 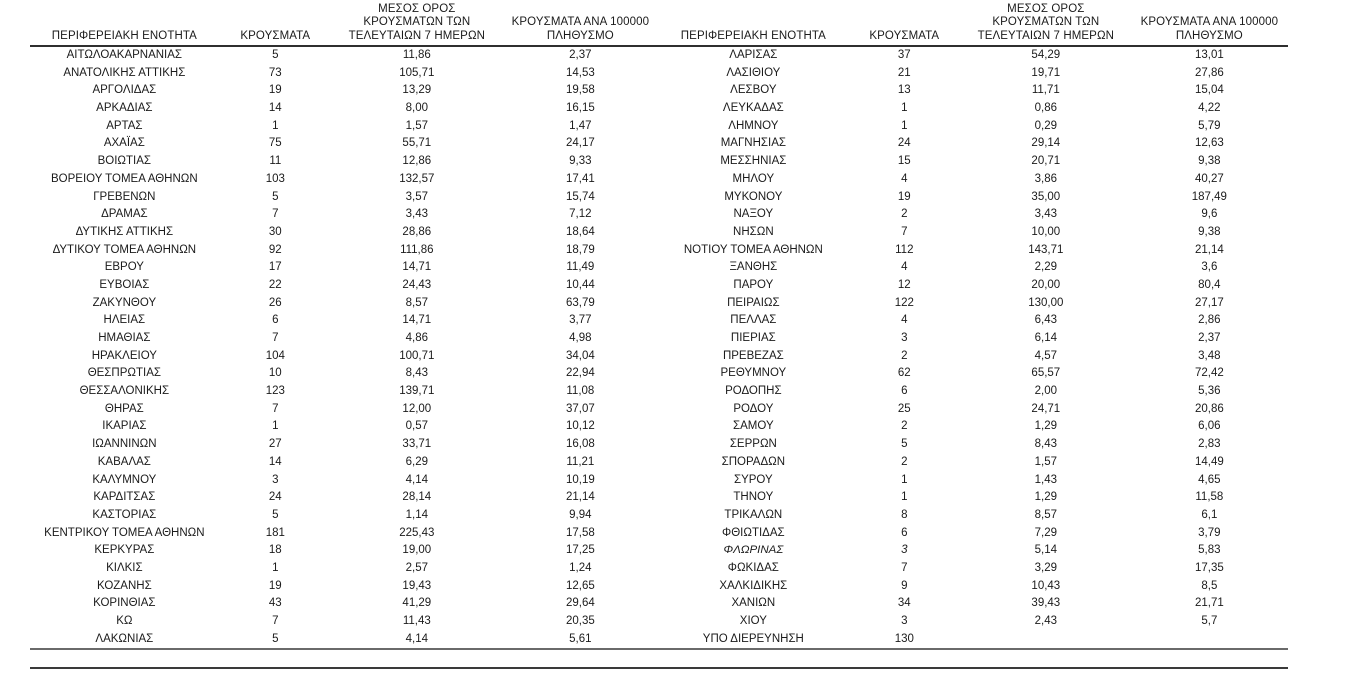 What do you see at coordinates (904, 320) in the screenshot?
I see `cases-cell: 4` at bounding box center [904, 320].